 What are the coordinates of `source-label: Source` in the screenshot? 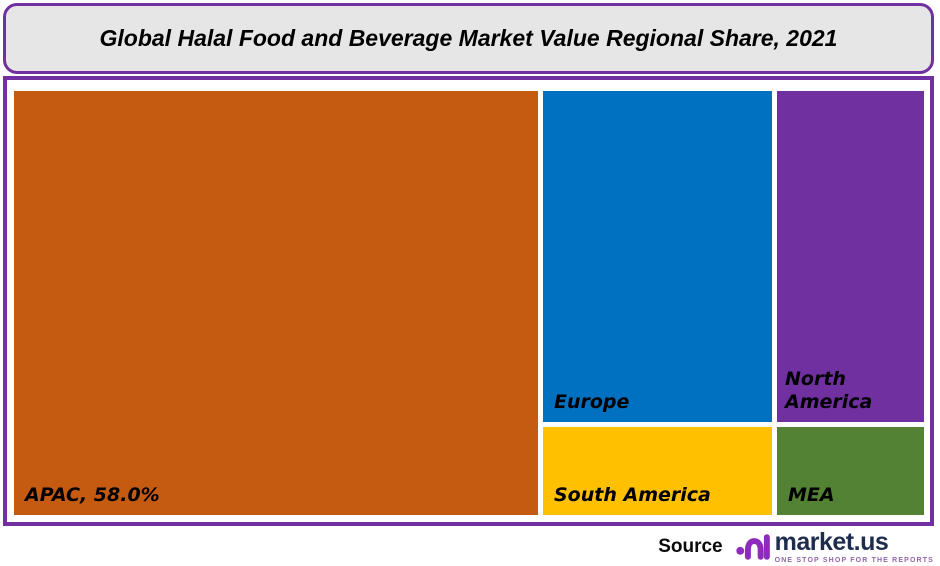 It's located at (690, 546).